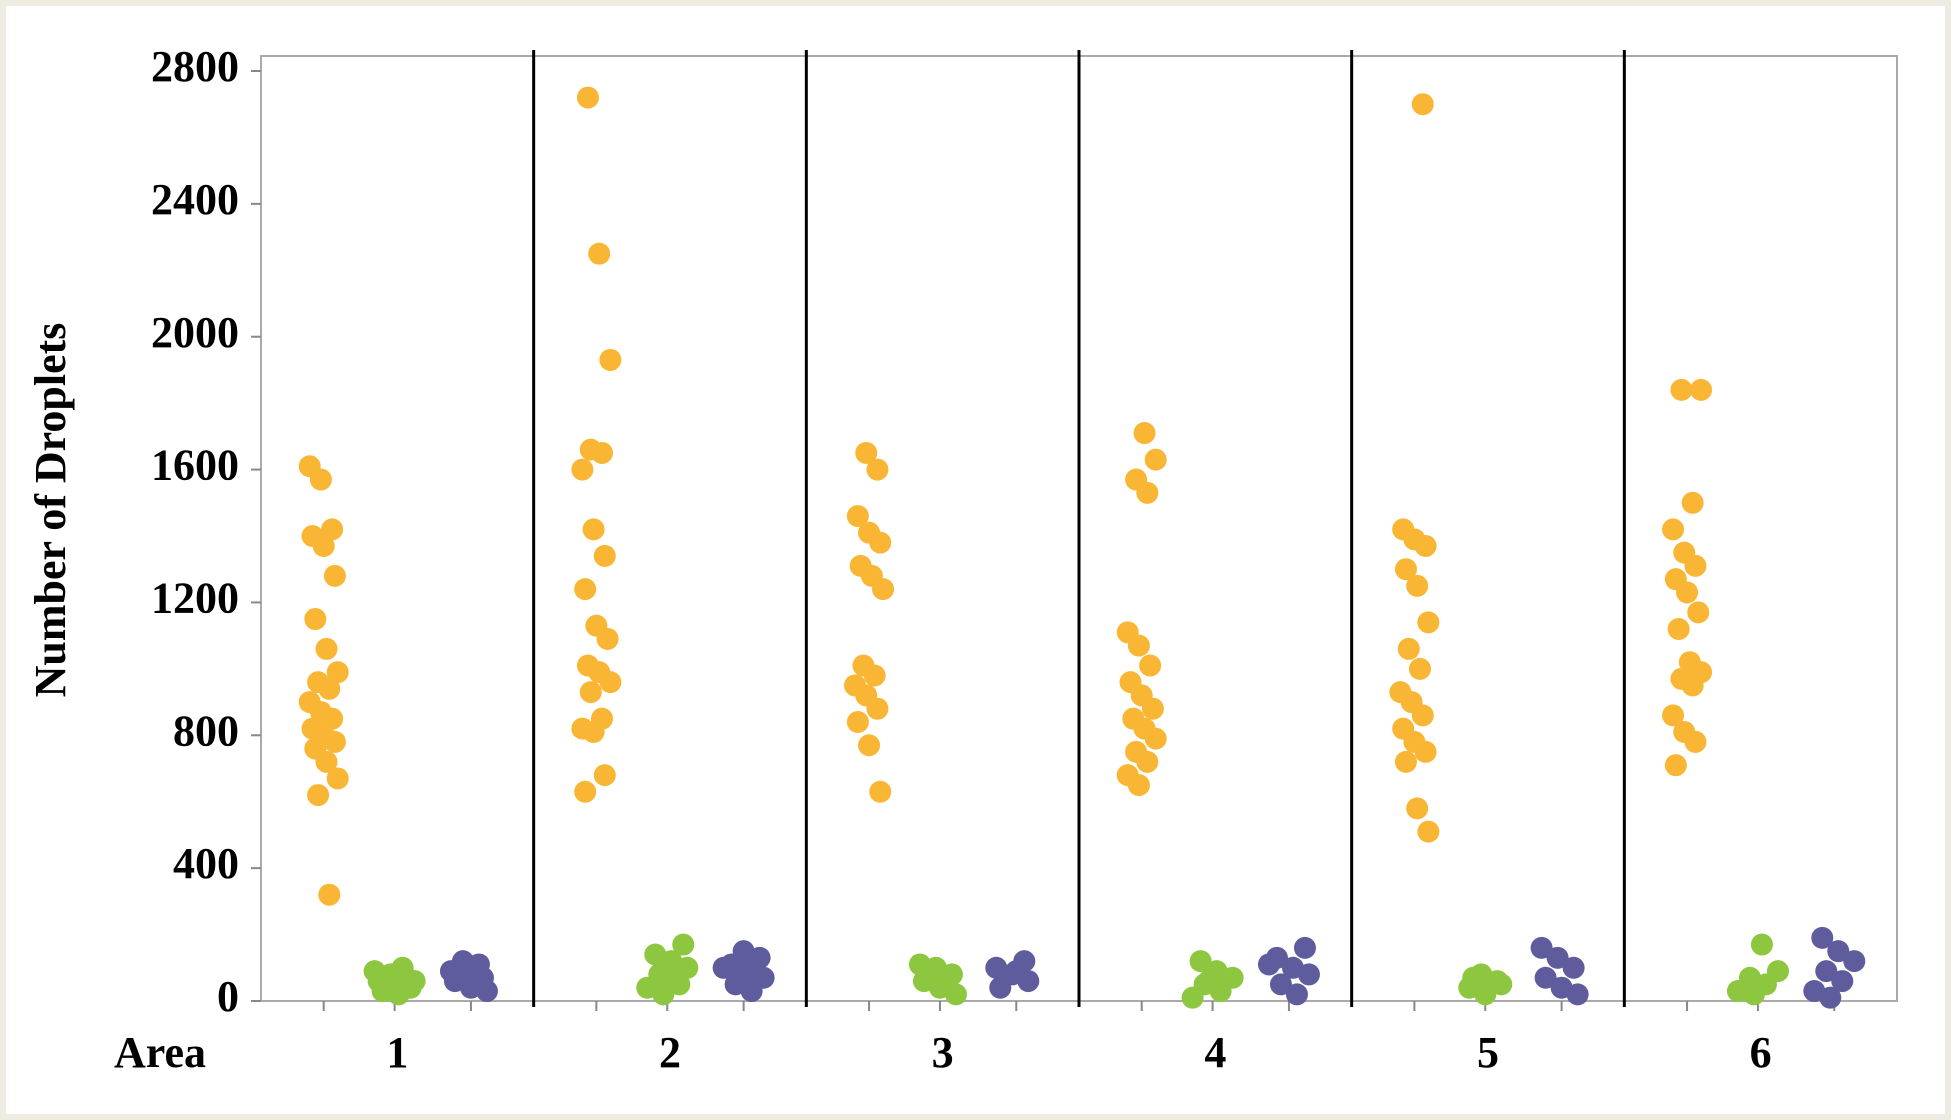 This screenshot has width=1951, height=1120. I want to click on y-tick-label: 0, so click(228, 996).